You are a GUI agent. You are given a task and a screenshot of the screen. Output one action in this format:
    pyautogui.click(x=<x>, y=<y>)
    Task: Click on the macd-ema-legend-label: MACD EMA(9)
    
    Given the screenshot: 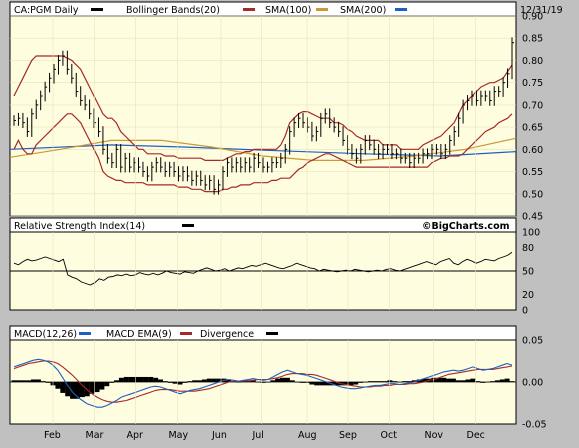 What is the action you would take?
    pyautogui.click(x=139, y=334)
    